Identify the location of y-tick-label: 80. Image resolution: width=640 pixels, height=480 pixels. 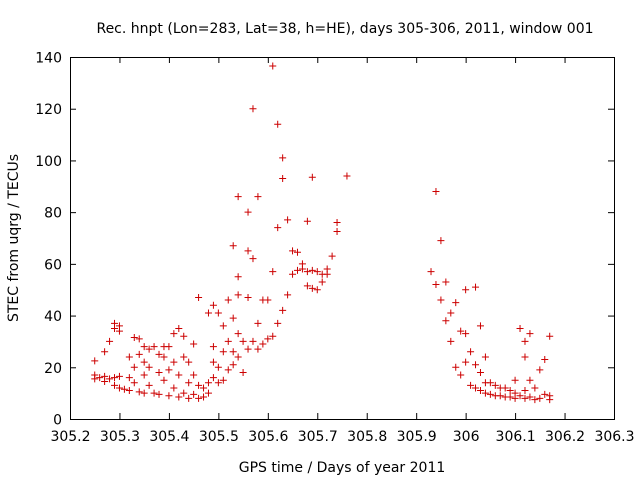
(53, 214).